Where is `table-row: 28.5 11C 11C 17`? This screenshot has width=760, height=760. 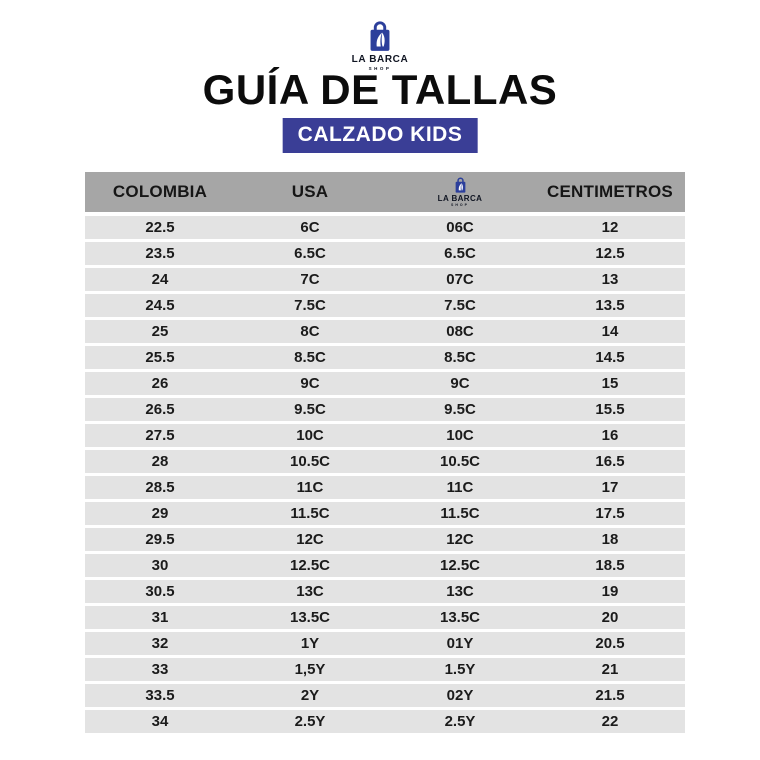
table-row: 28.5 11C 11C 17 is located at coordinates (385, 489).